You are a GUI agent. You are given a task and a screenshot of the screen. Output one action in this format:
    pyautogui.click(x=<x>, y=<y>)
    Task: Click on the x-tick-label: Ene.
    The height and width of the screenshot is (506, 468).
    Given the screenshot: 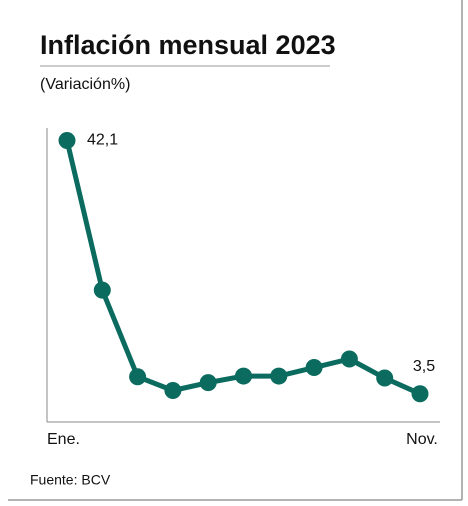 What is the action you would take?
    pyautogui.click(x=63, y=439)
    